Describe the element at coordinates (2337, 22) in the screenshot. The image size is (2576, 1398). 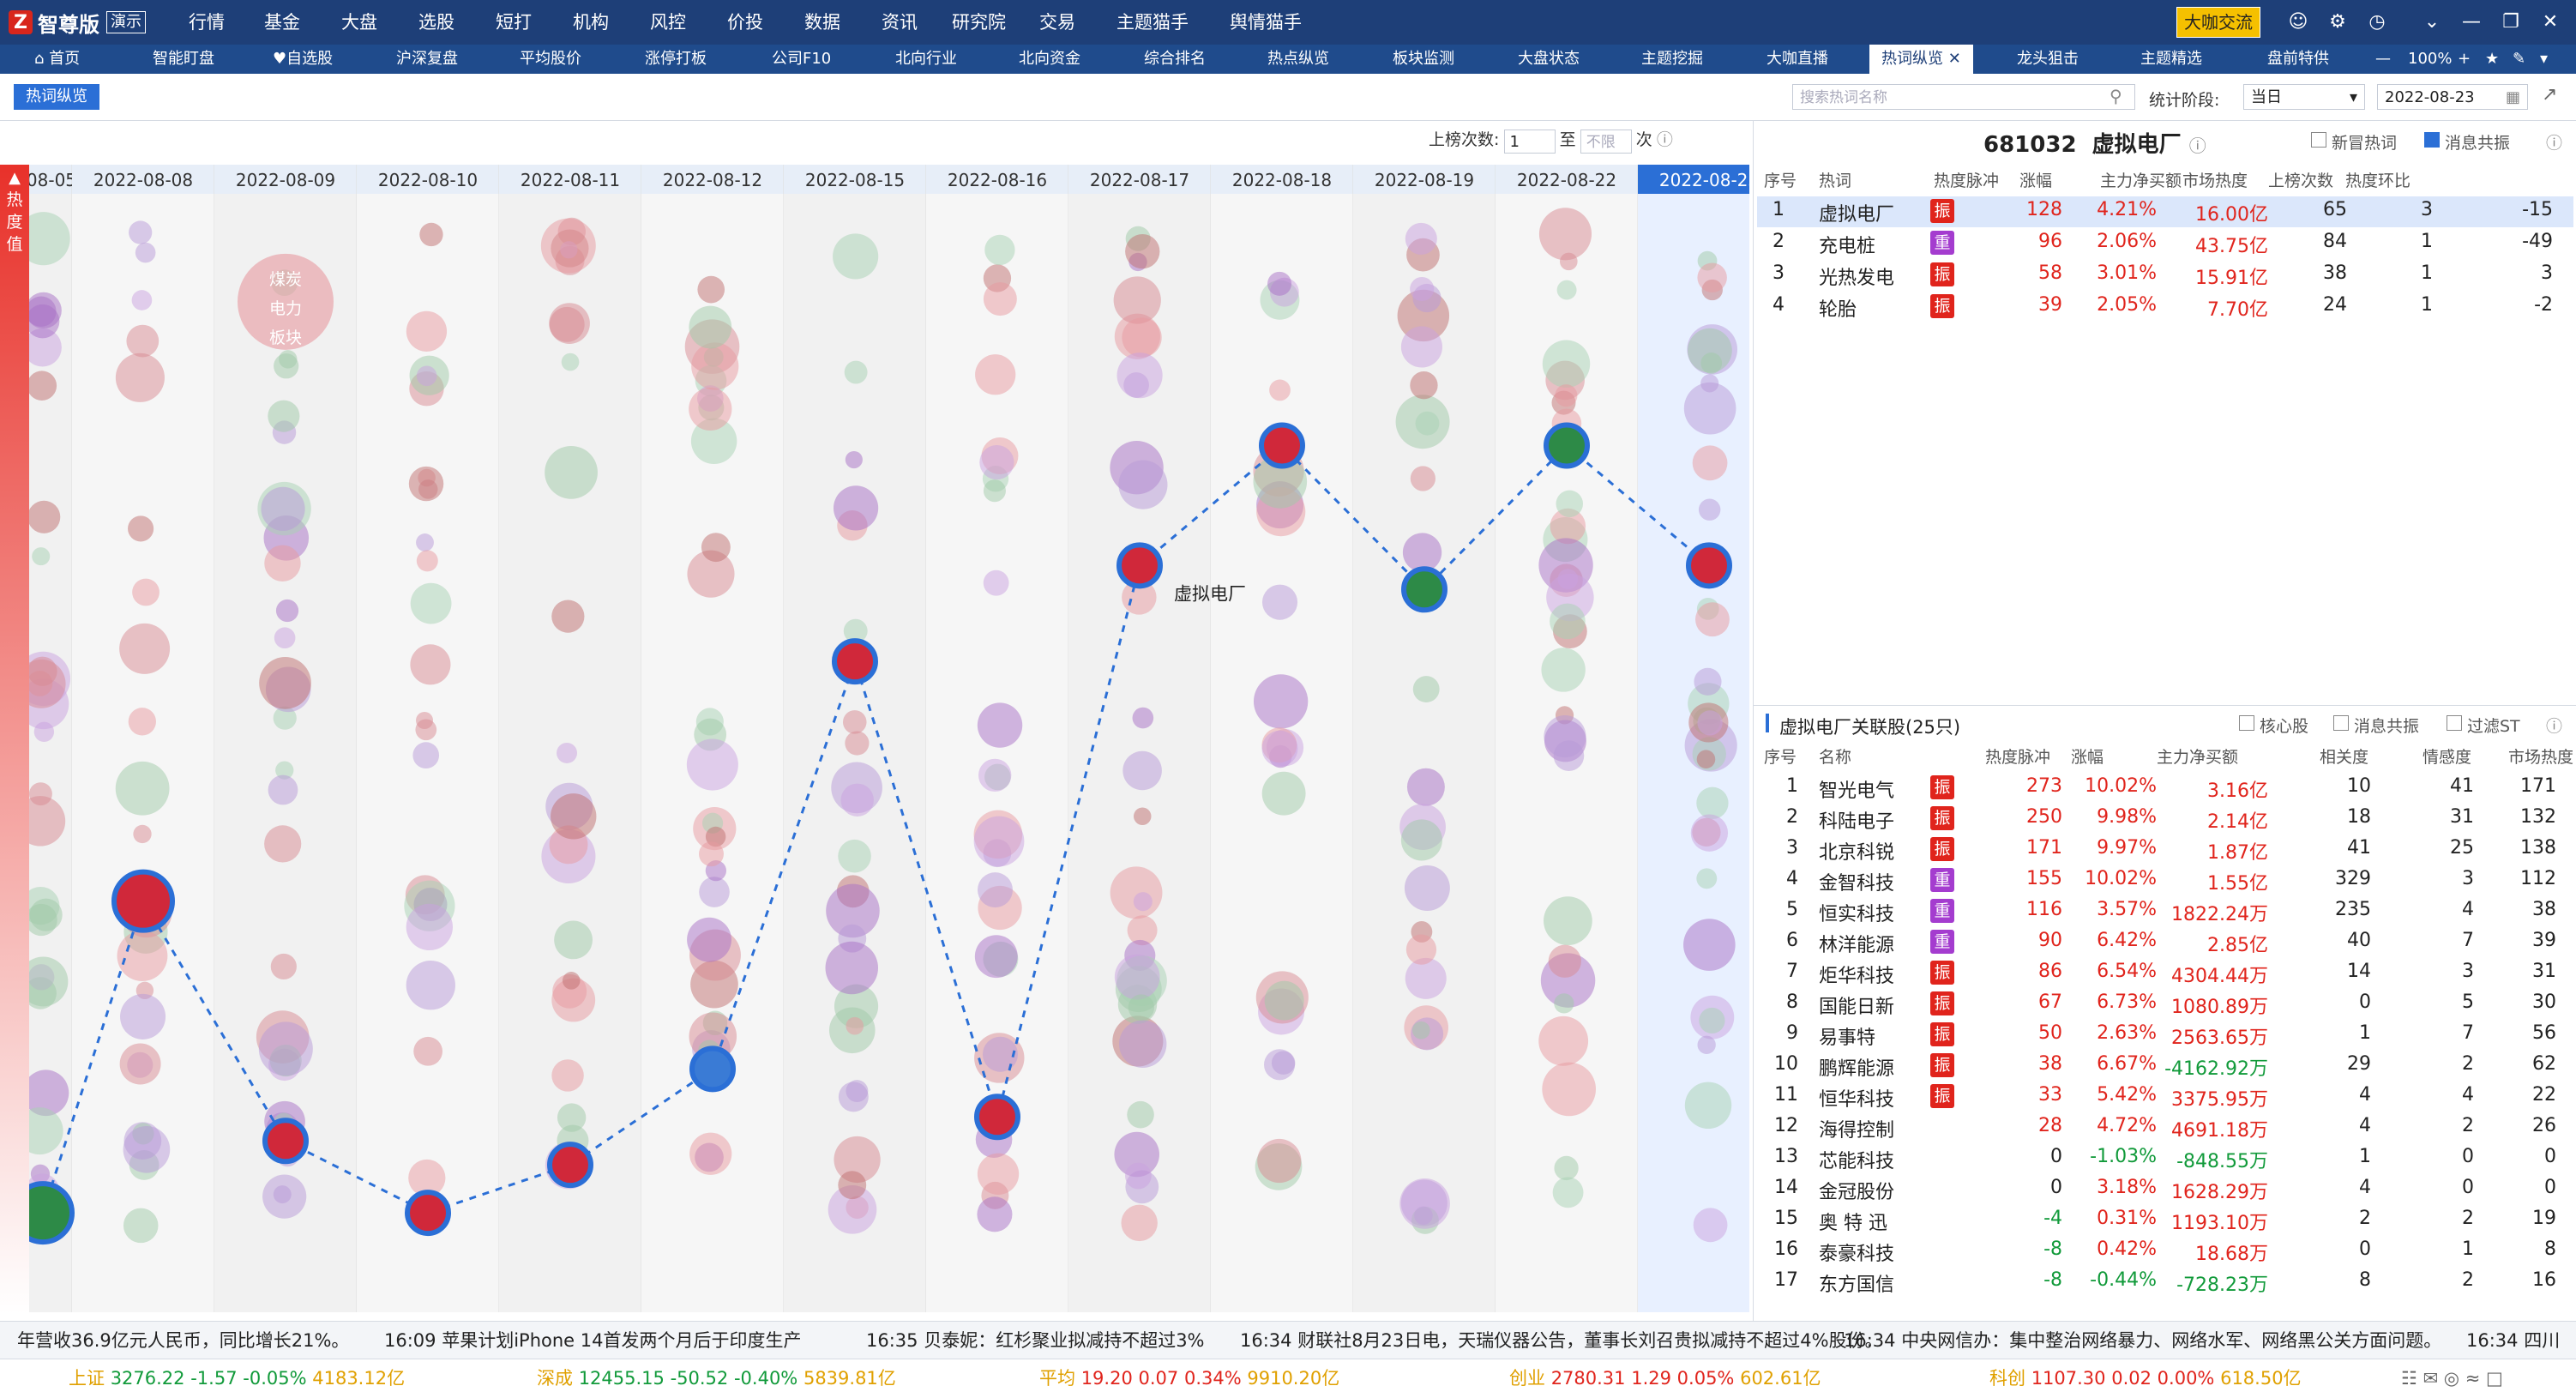
I see `settings-icon: ⚙` at that location.